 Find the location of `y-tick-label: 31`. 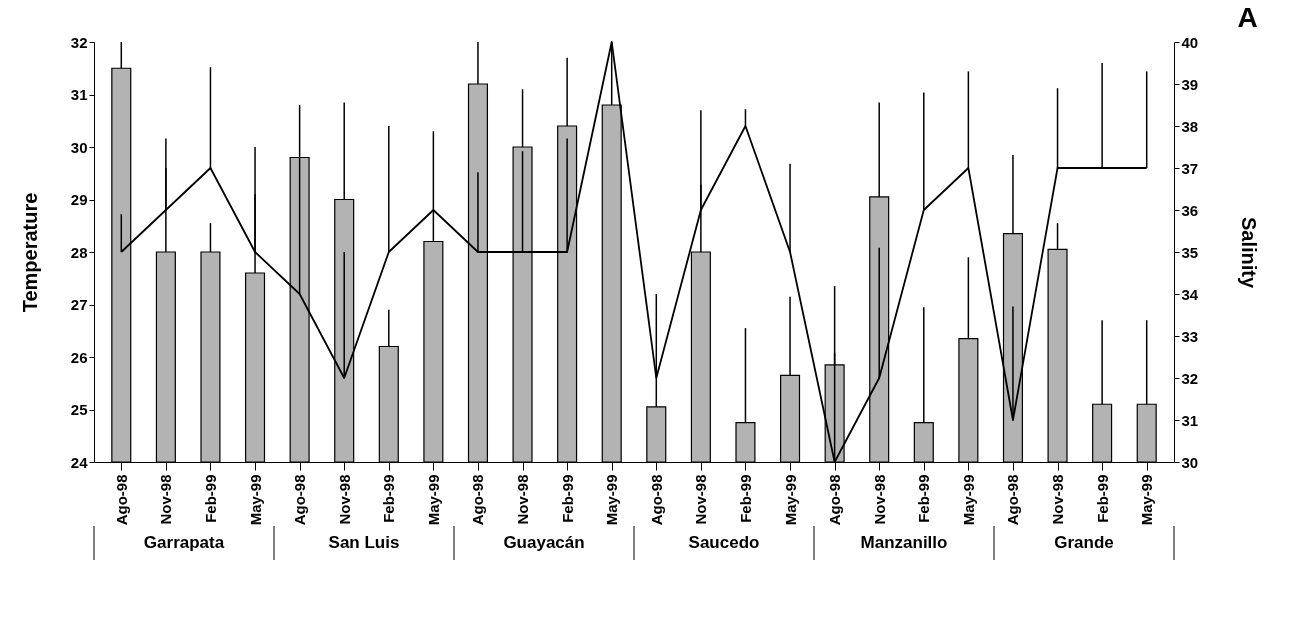

y-tick-label: 31 is located at coordinates (79, 94).